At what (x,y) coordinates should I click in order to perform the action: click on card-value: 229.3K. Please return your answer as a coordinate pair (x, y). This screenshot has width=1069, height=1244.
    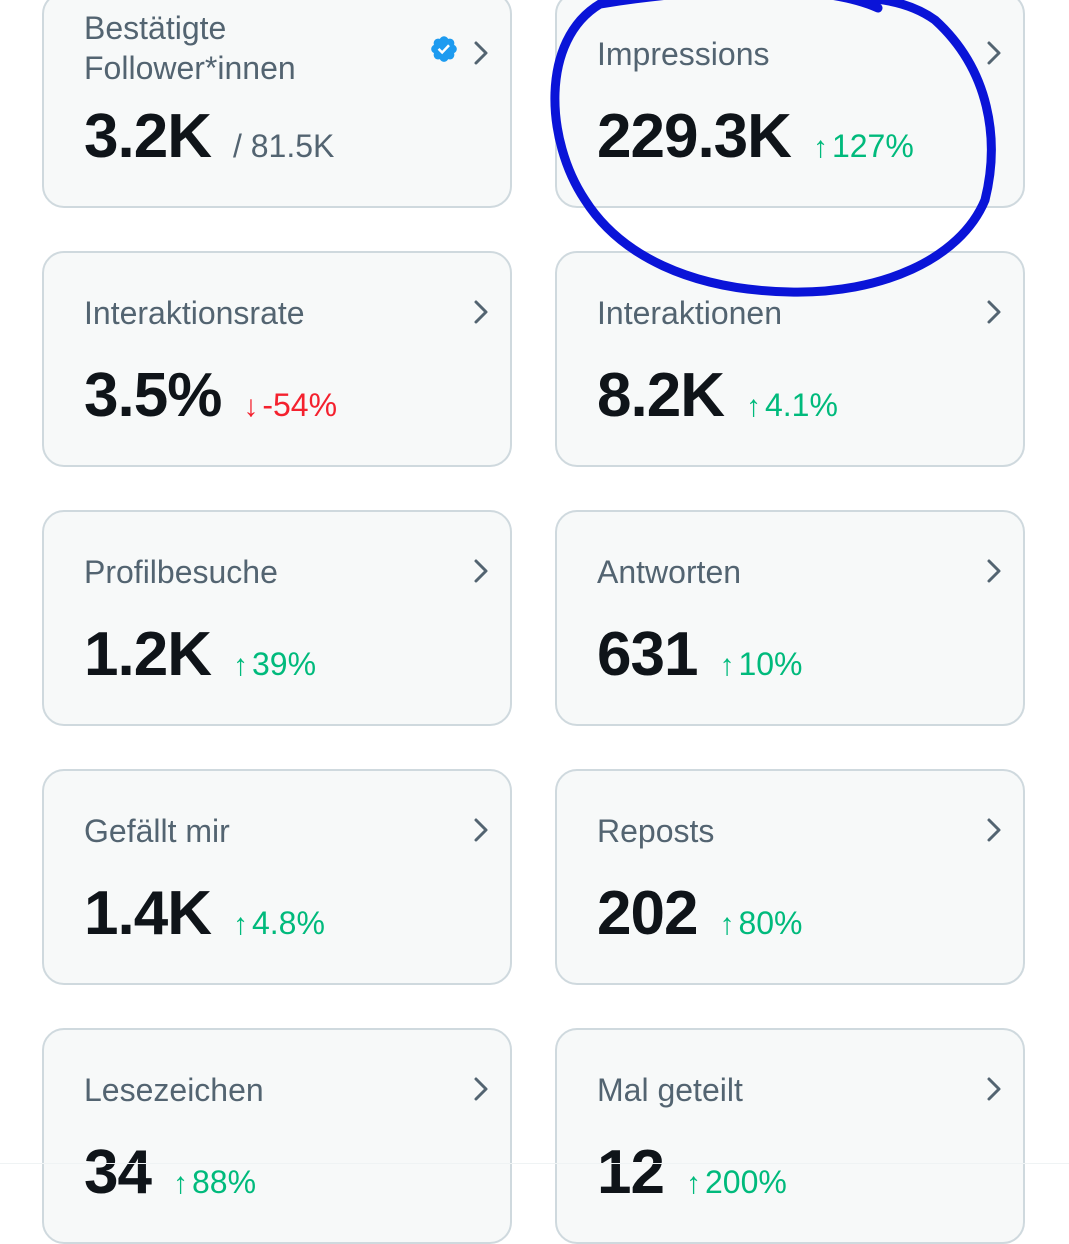
    Looking at the image, I should click on (694, 136).